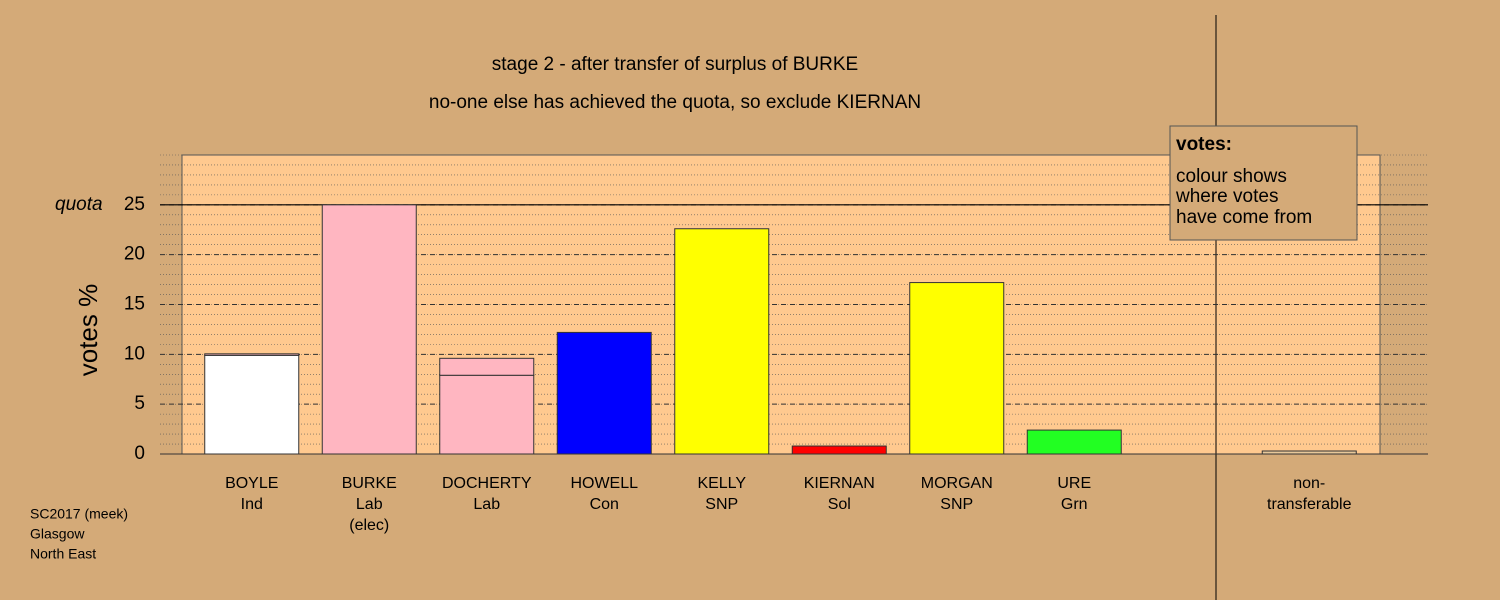 The width and height of the screenshot is (1500, 600). Describe the element at coordinates (604, 483) in the screenshot. I see `x-tick-label: HOWELL` at that location.